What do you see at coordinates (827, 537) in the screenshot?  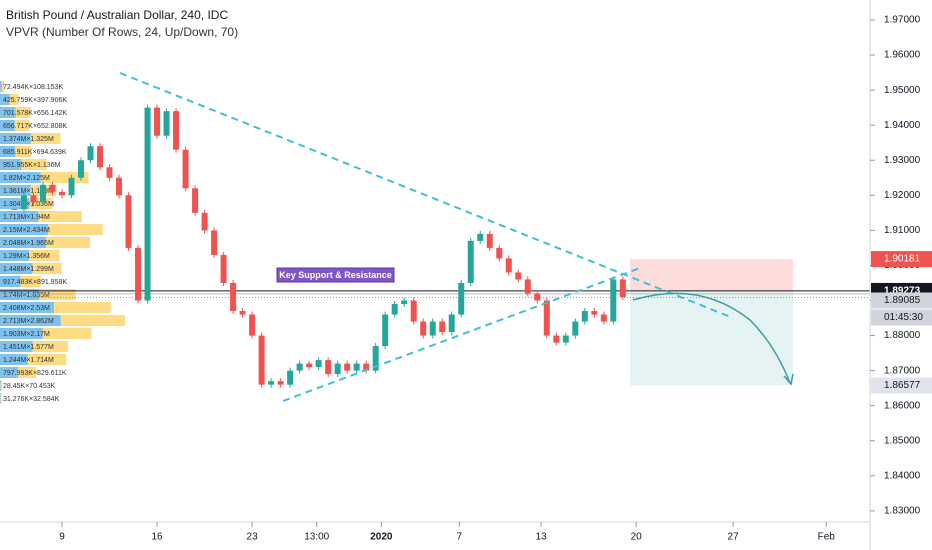 I see `x-tick-label: Feb` at bounding box center [827, 537].